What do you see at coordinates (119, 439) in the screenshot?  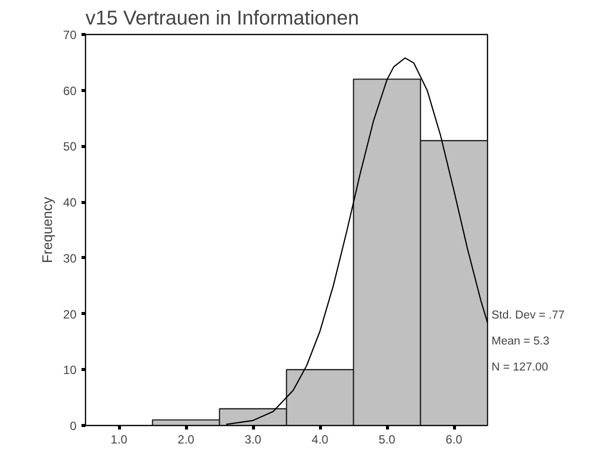 I see `x-tick-label: 1.0` at bounding box center [119, 439].